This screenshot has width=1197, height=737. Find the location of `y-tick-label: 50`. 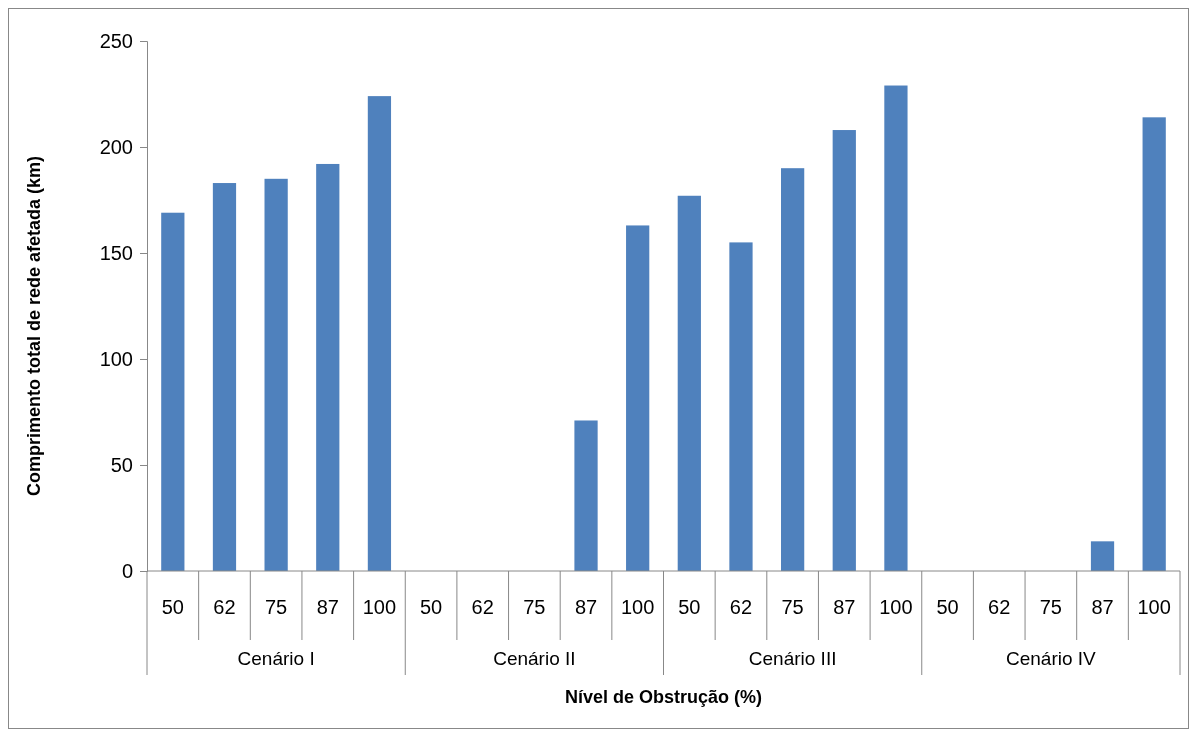

y-tick-label: 50 is located at coordinates (121, 464).